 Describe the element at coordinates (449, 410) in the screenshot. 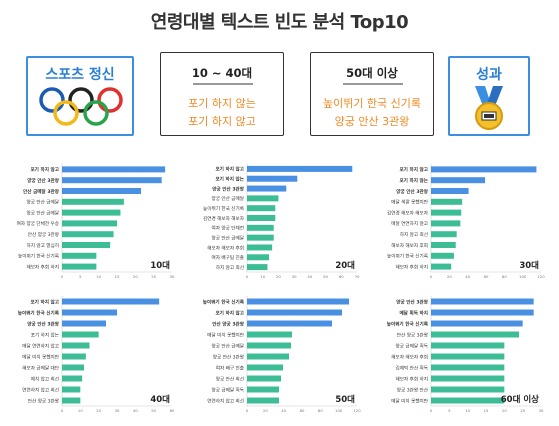

I see `x-tick-label: 5` at that location.